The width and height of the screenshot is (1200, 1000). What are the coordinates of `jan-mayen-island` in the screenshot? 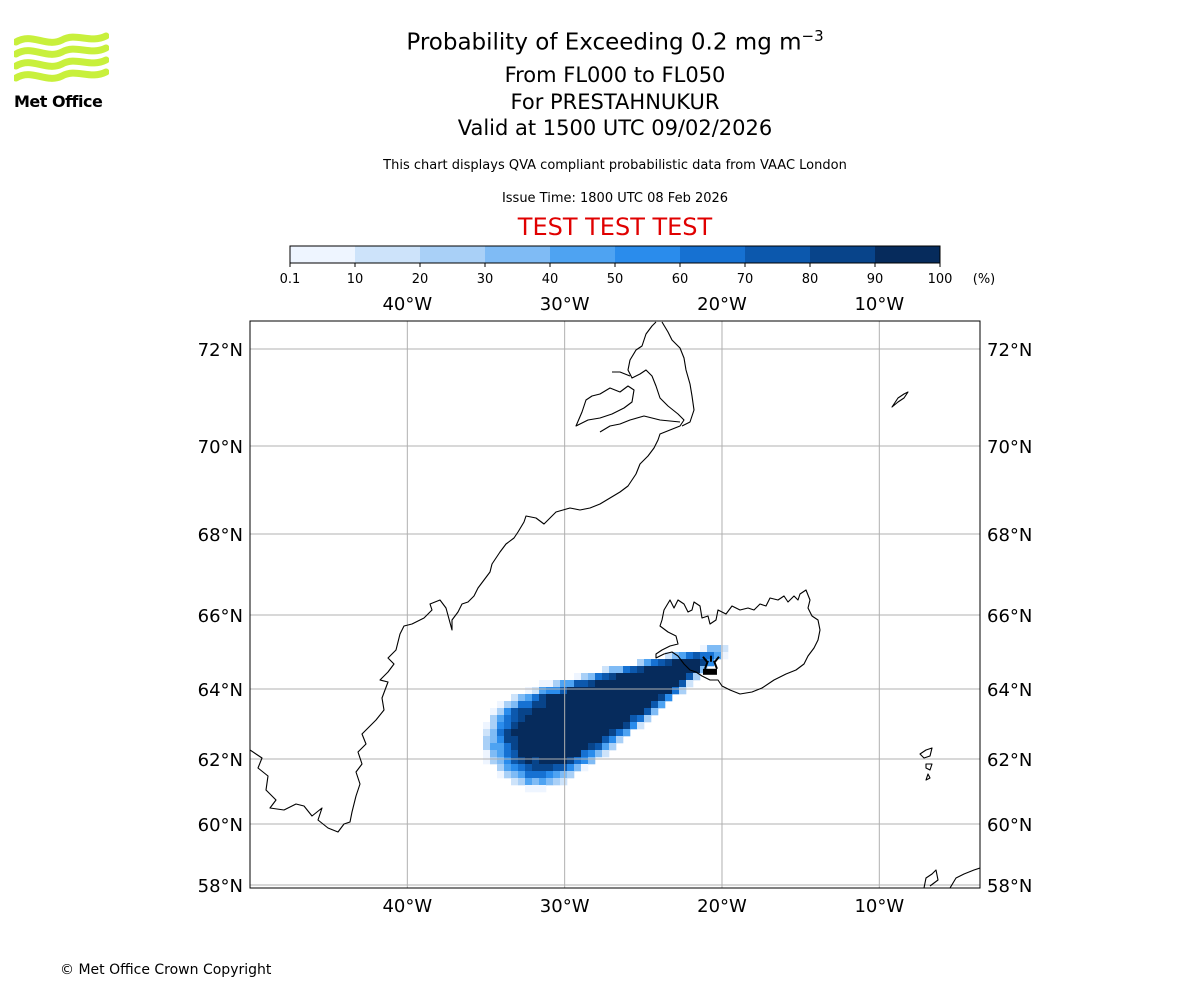 It's located at (900, 399).